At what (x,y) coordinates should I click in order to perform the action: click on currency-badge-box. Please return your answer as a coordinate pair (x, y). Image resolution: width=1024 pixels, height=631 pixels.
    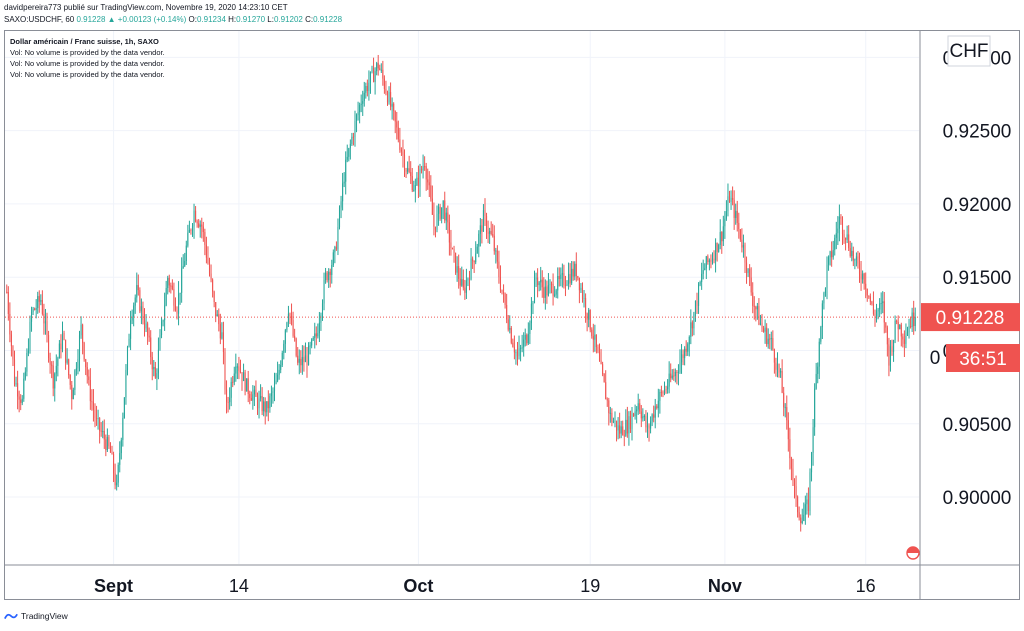
    Looking at the image, I should click on (969, 51).